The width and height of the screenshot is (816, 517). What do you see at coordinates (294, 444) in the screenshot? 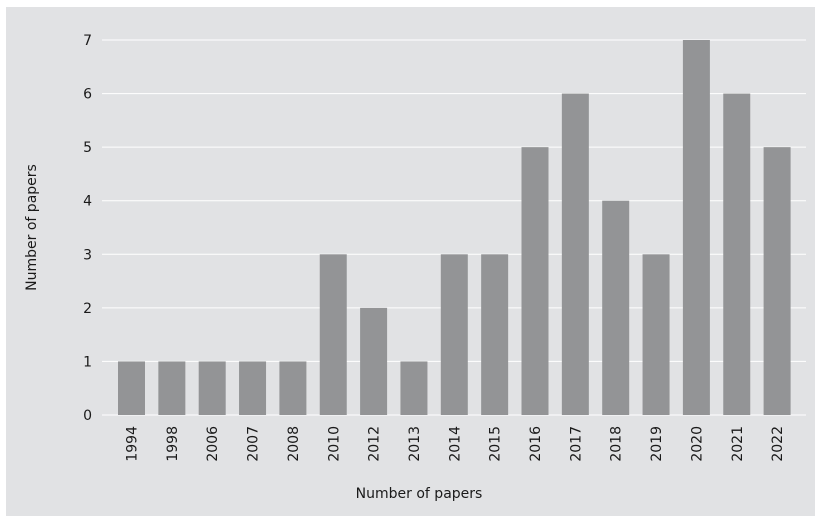
I see `x-tick-label: 2008` at bounding box center [294, 444].